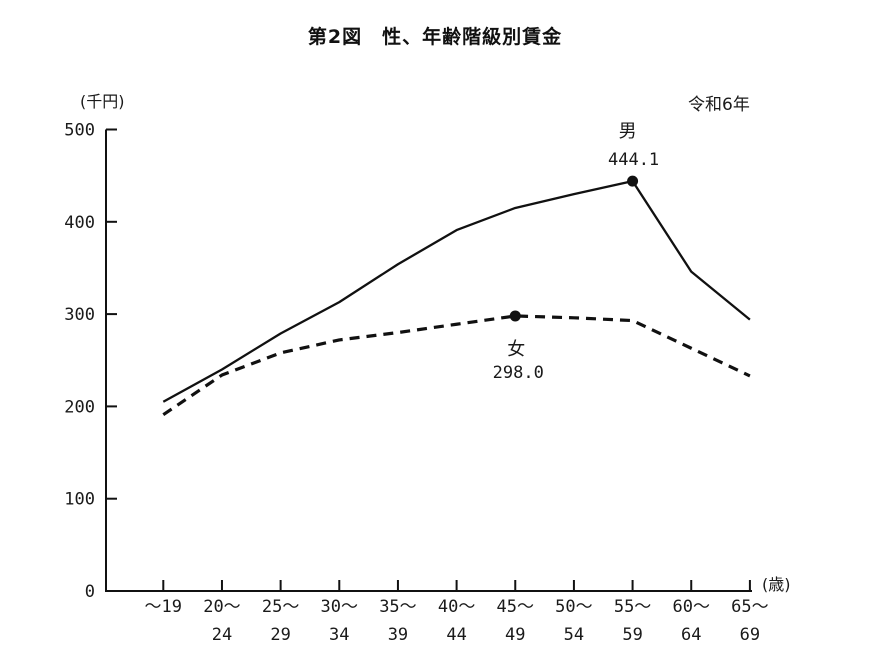 The width and height of the screenshot is (870, 666). Describe the element at coordinates (776, 584) in the screenshot. I see `x-axis-unit-label: (歳)` at that location.